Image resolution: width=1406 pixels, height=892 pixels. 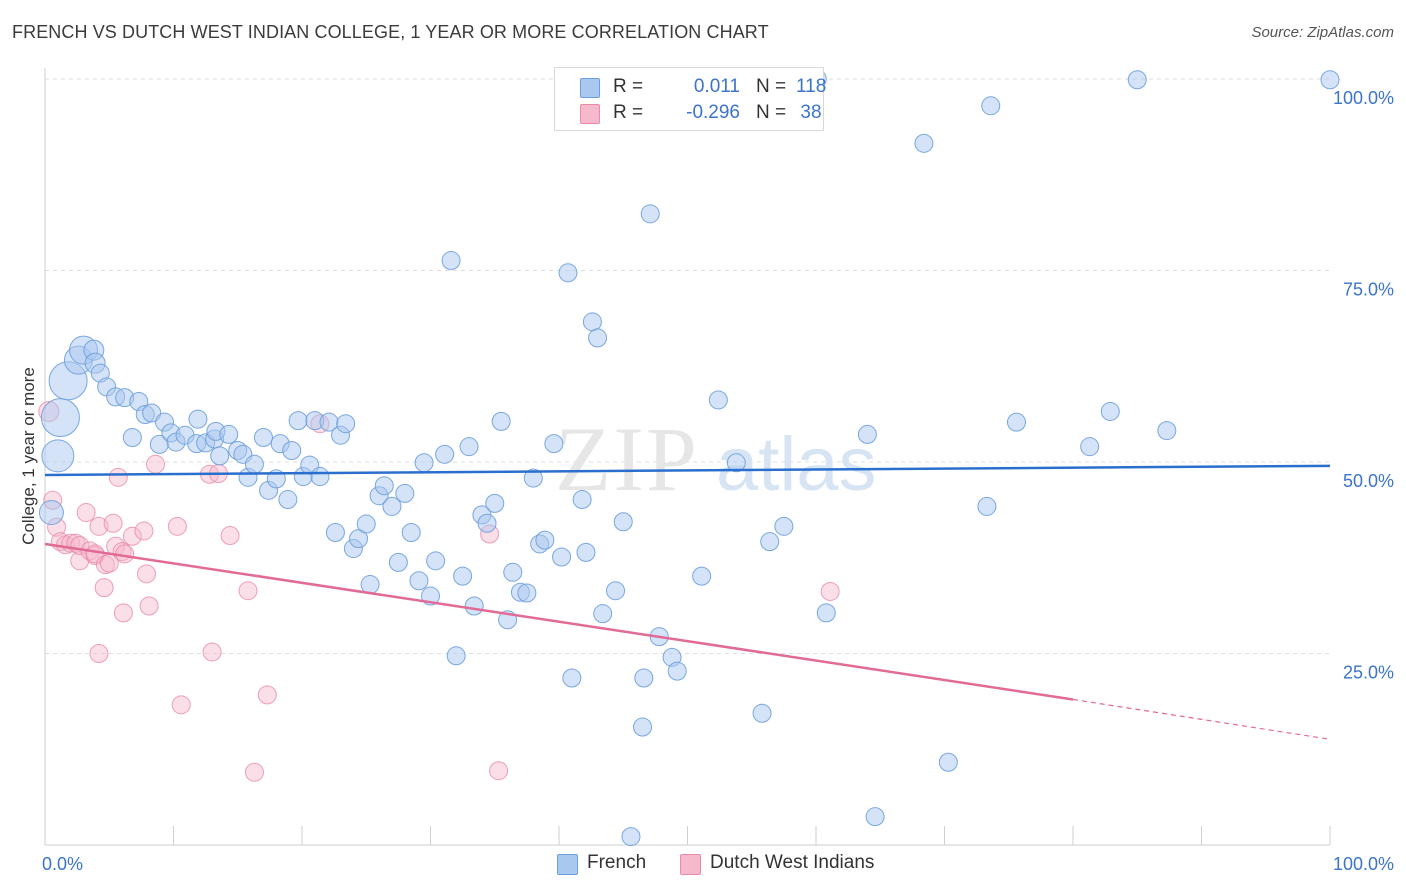 What do you see at coordinates (792, 862) in the screenshot?
I see `legend-label: Dutch West Indians` at bounding box center [792, 862].